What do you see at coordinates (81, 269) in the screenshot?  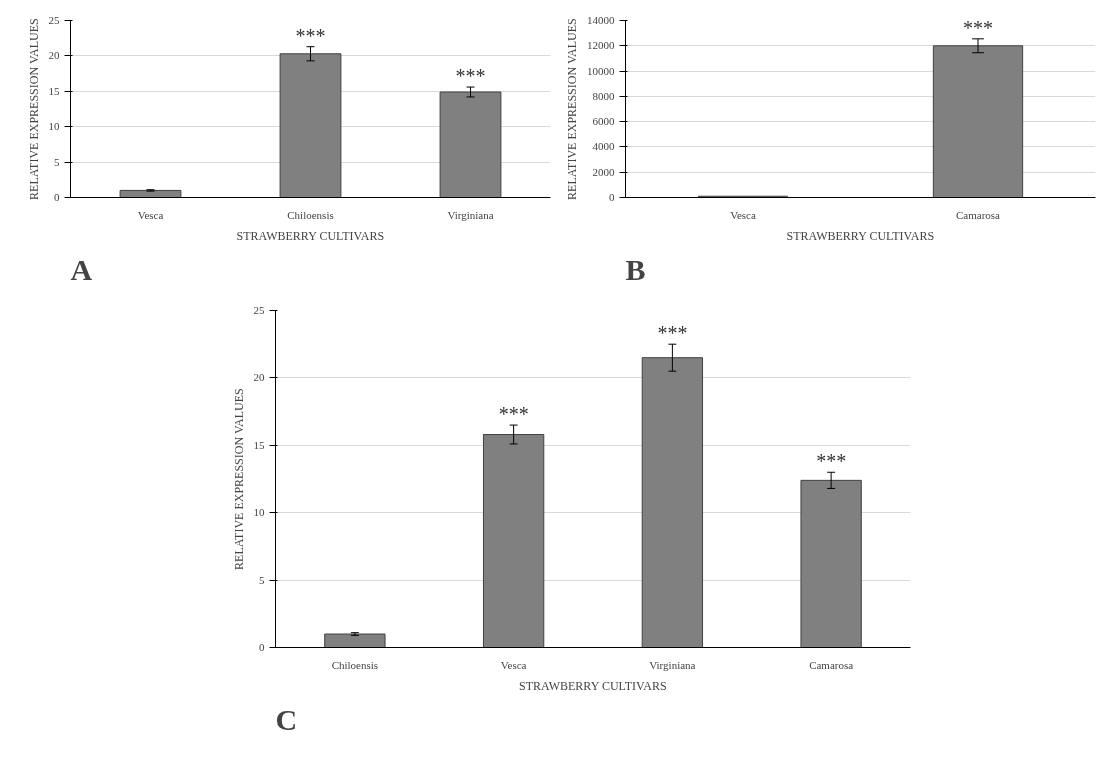 I see `text: A` at bounding box center [81, 269].